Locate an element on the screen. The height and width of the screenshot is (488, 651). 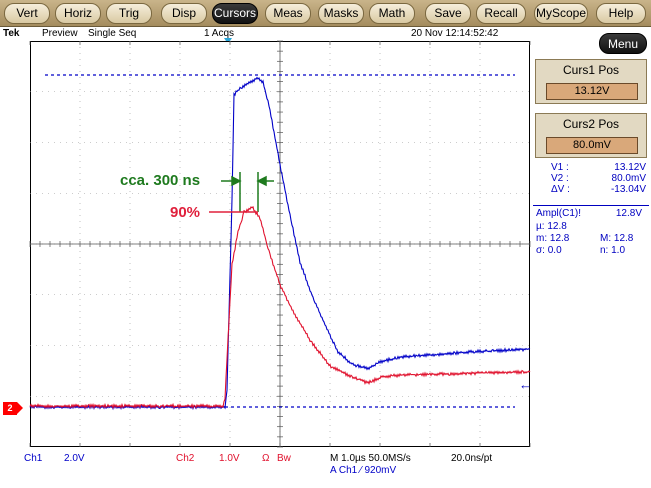
ch2-scale: 1.0V is located at coordinates (229, 458).